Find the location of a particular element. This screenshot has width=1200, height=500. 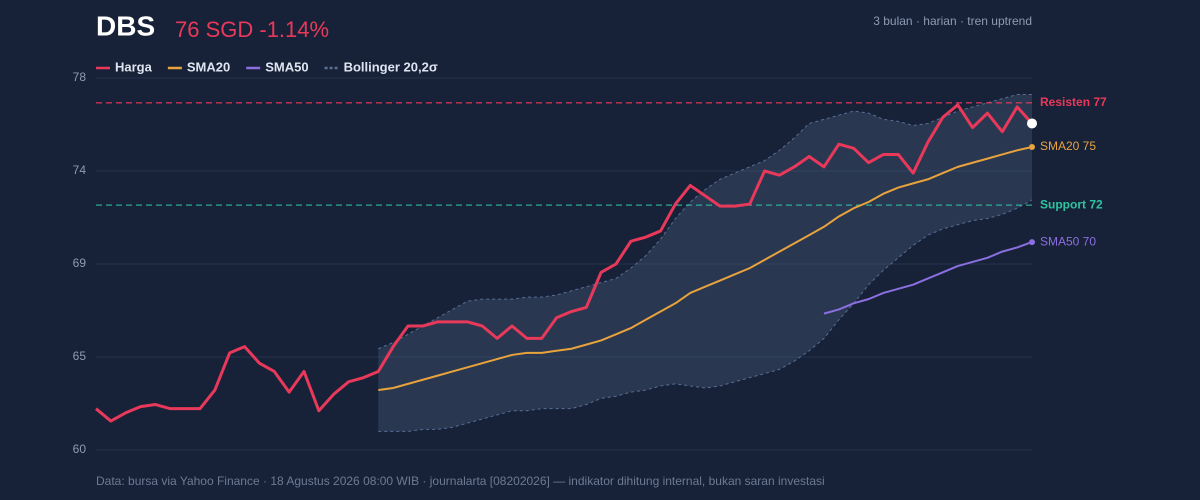

legend: Harga SMA20 SMA50 Bollinger 20,2σ is located at coordinates (267, 66).